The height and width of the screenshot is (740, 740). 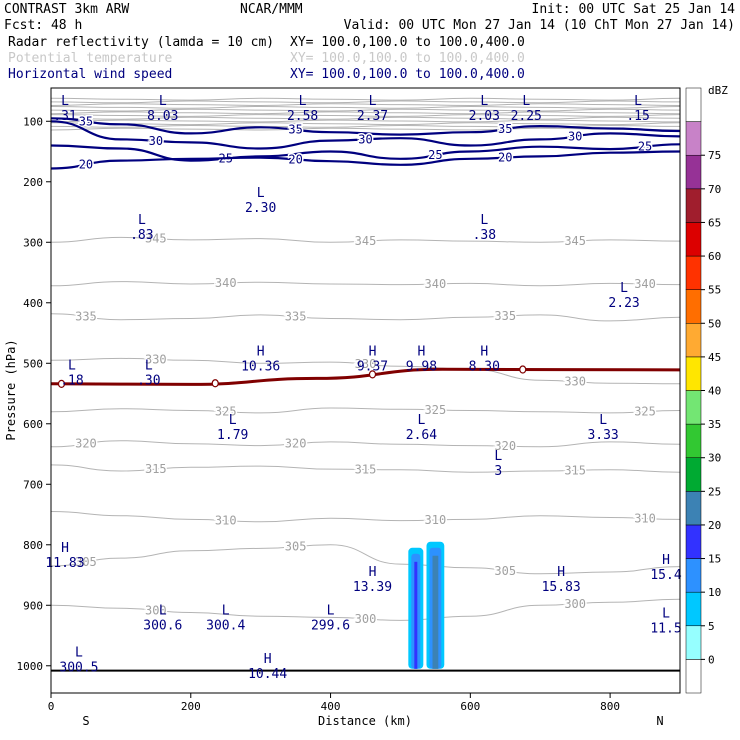 I want to click on y-axis-label: Pressure (hPa), so click(x=11, y=389).